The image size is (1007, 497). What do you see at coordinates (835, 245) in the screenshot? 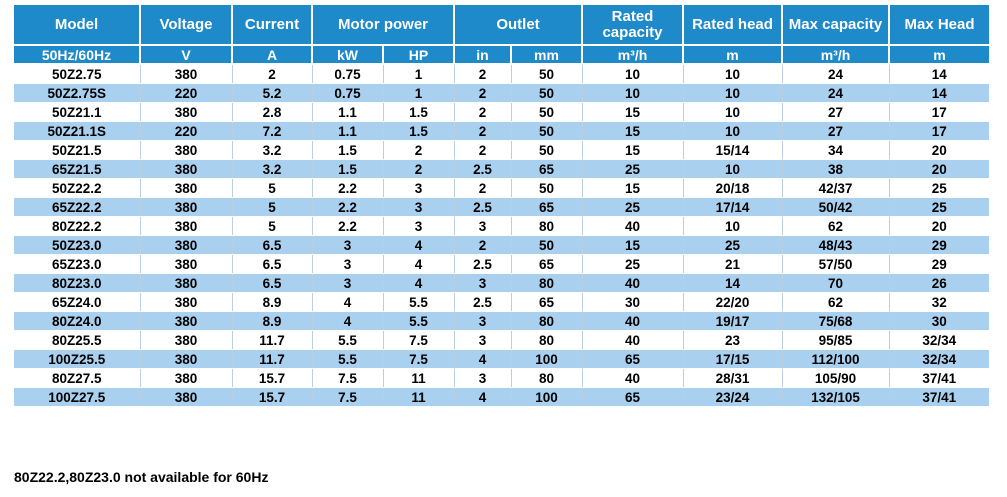
I see `cell-max-capacity: 48/43` at bounding box center [835, 245].